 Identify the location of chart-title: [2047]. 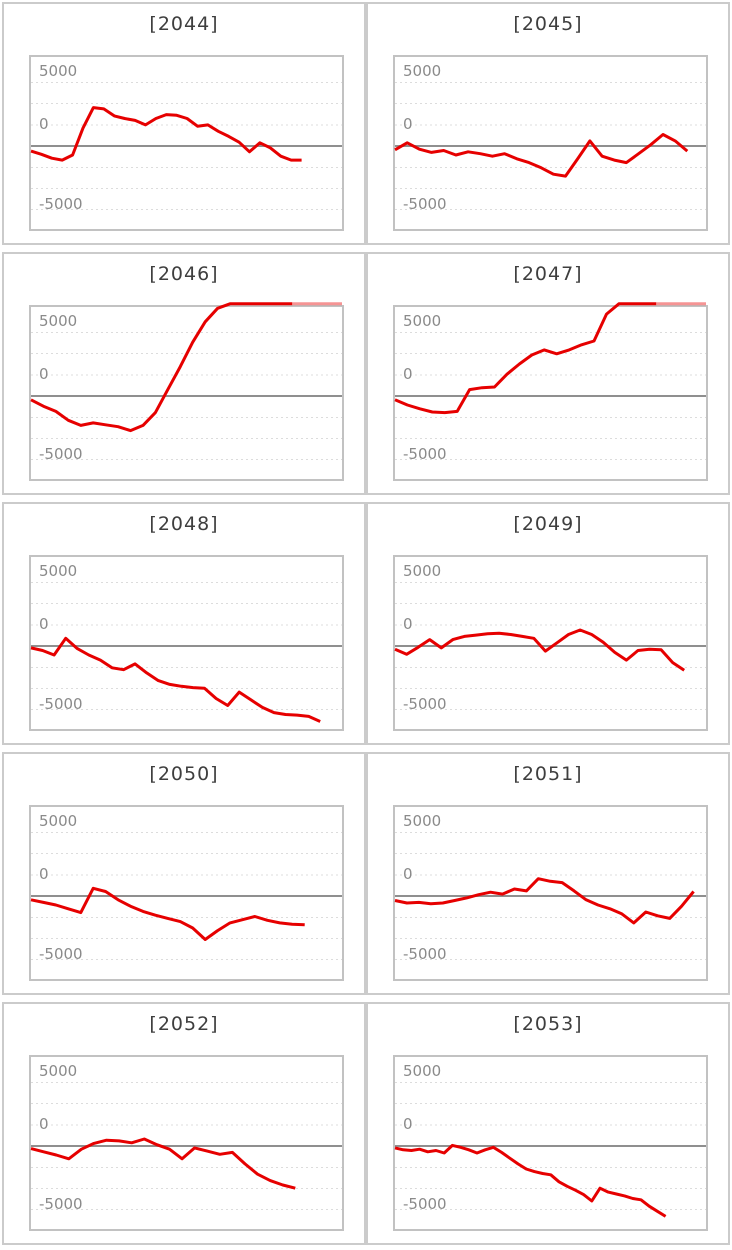
(548, 274).